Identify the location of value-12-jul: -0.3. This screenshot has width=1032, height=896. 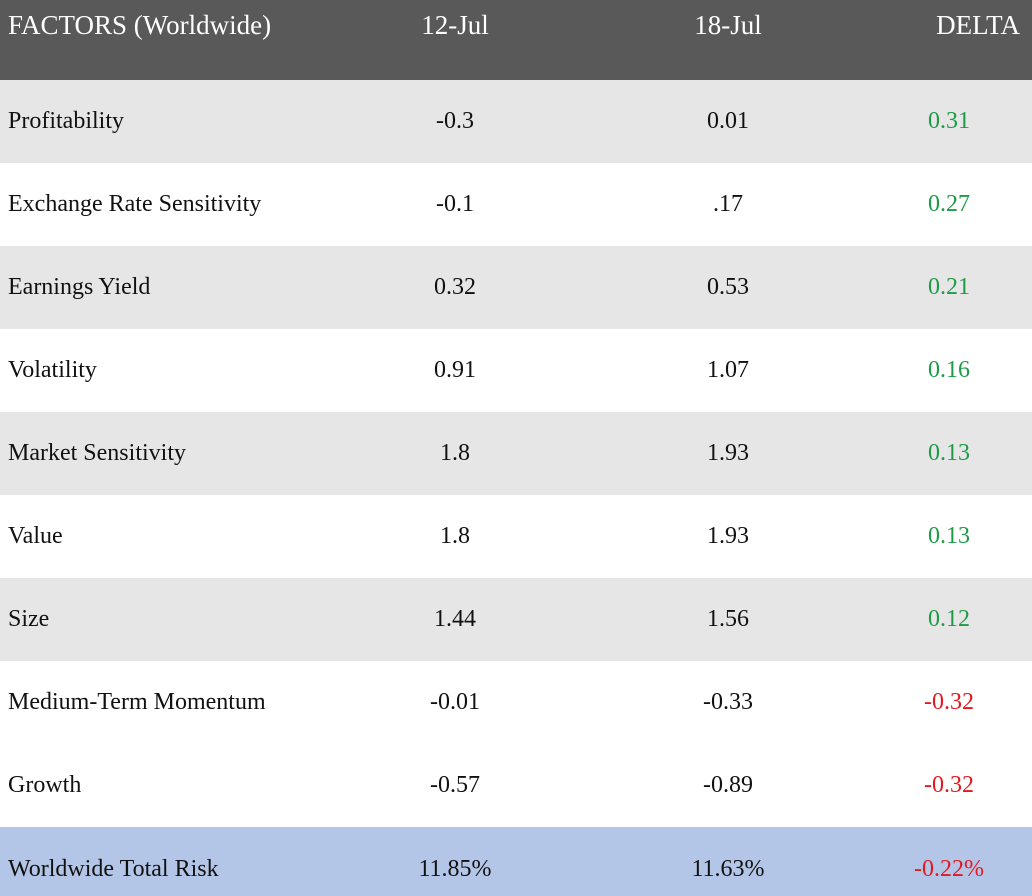
(455, 121).